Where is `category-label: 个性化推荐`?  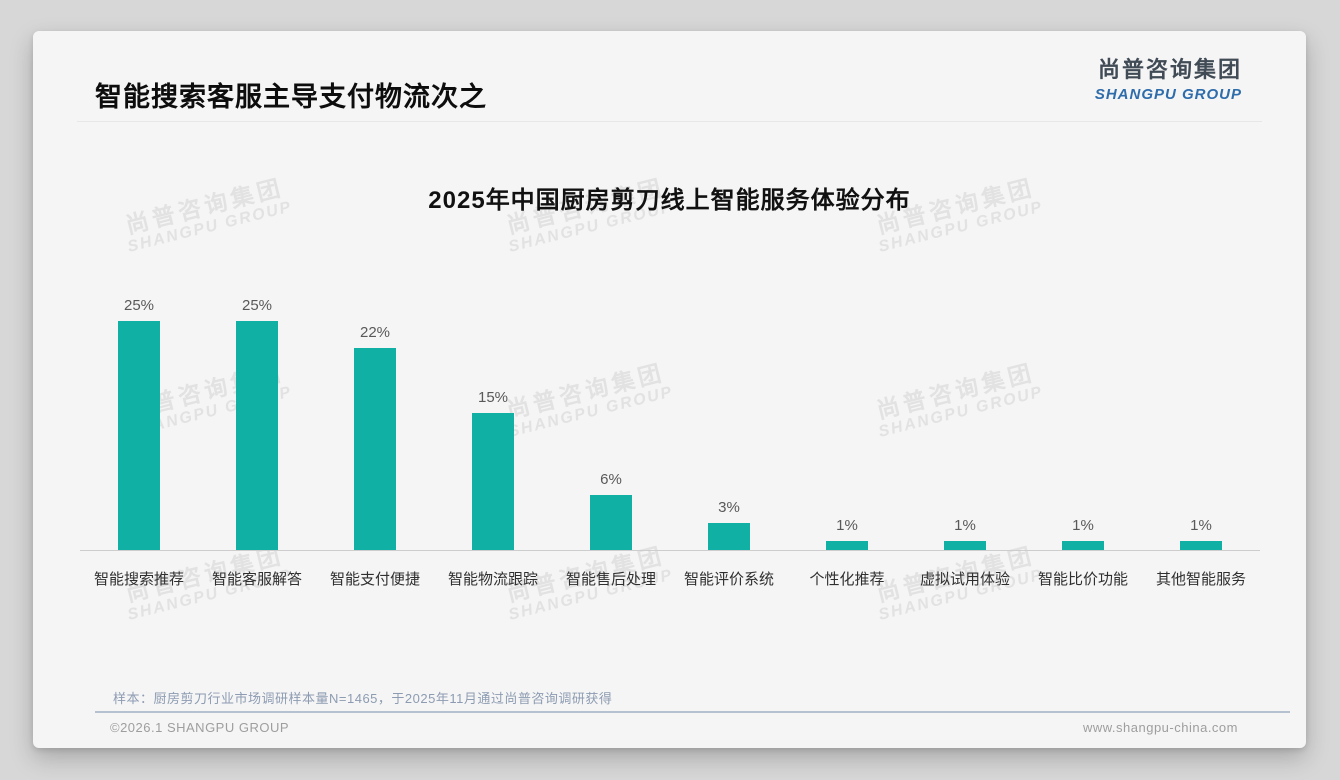 category-label: 个性化推荐 is located at coordinates (847, 579).